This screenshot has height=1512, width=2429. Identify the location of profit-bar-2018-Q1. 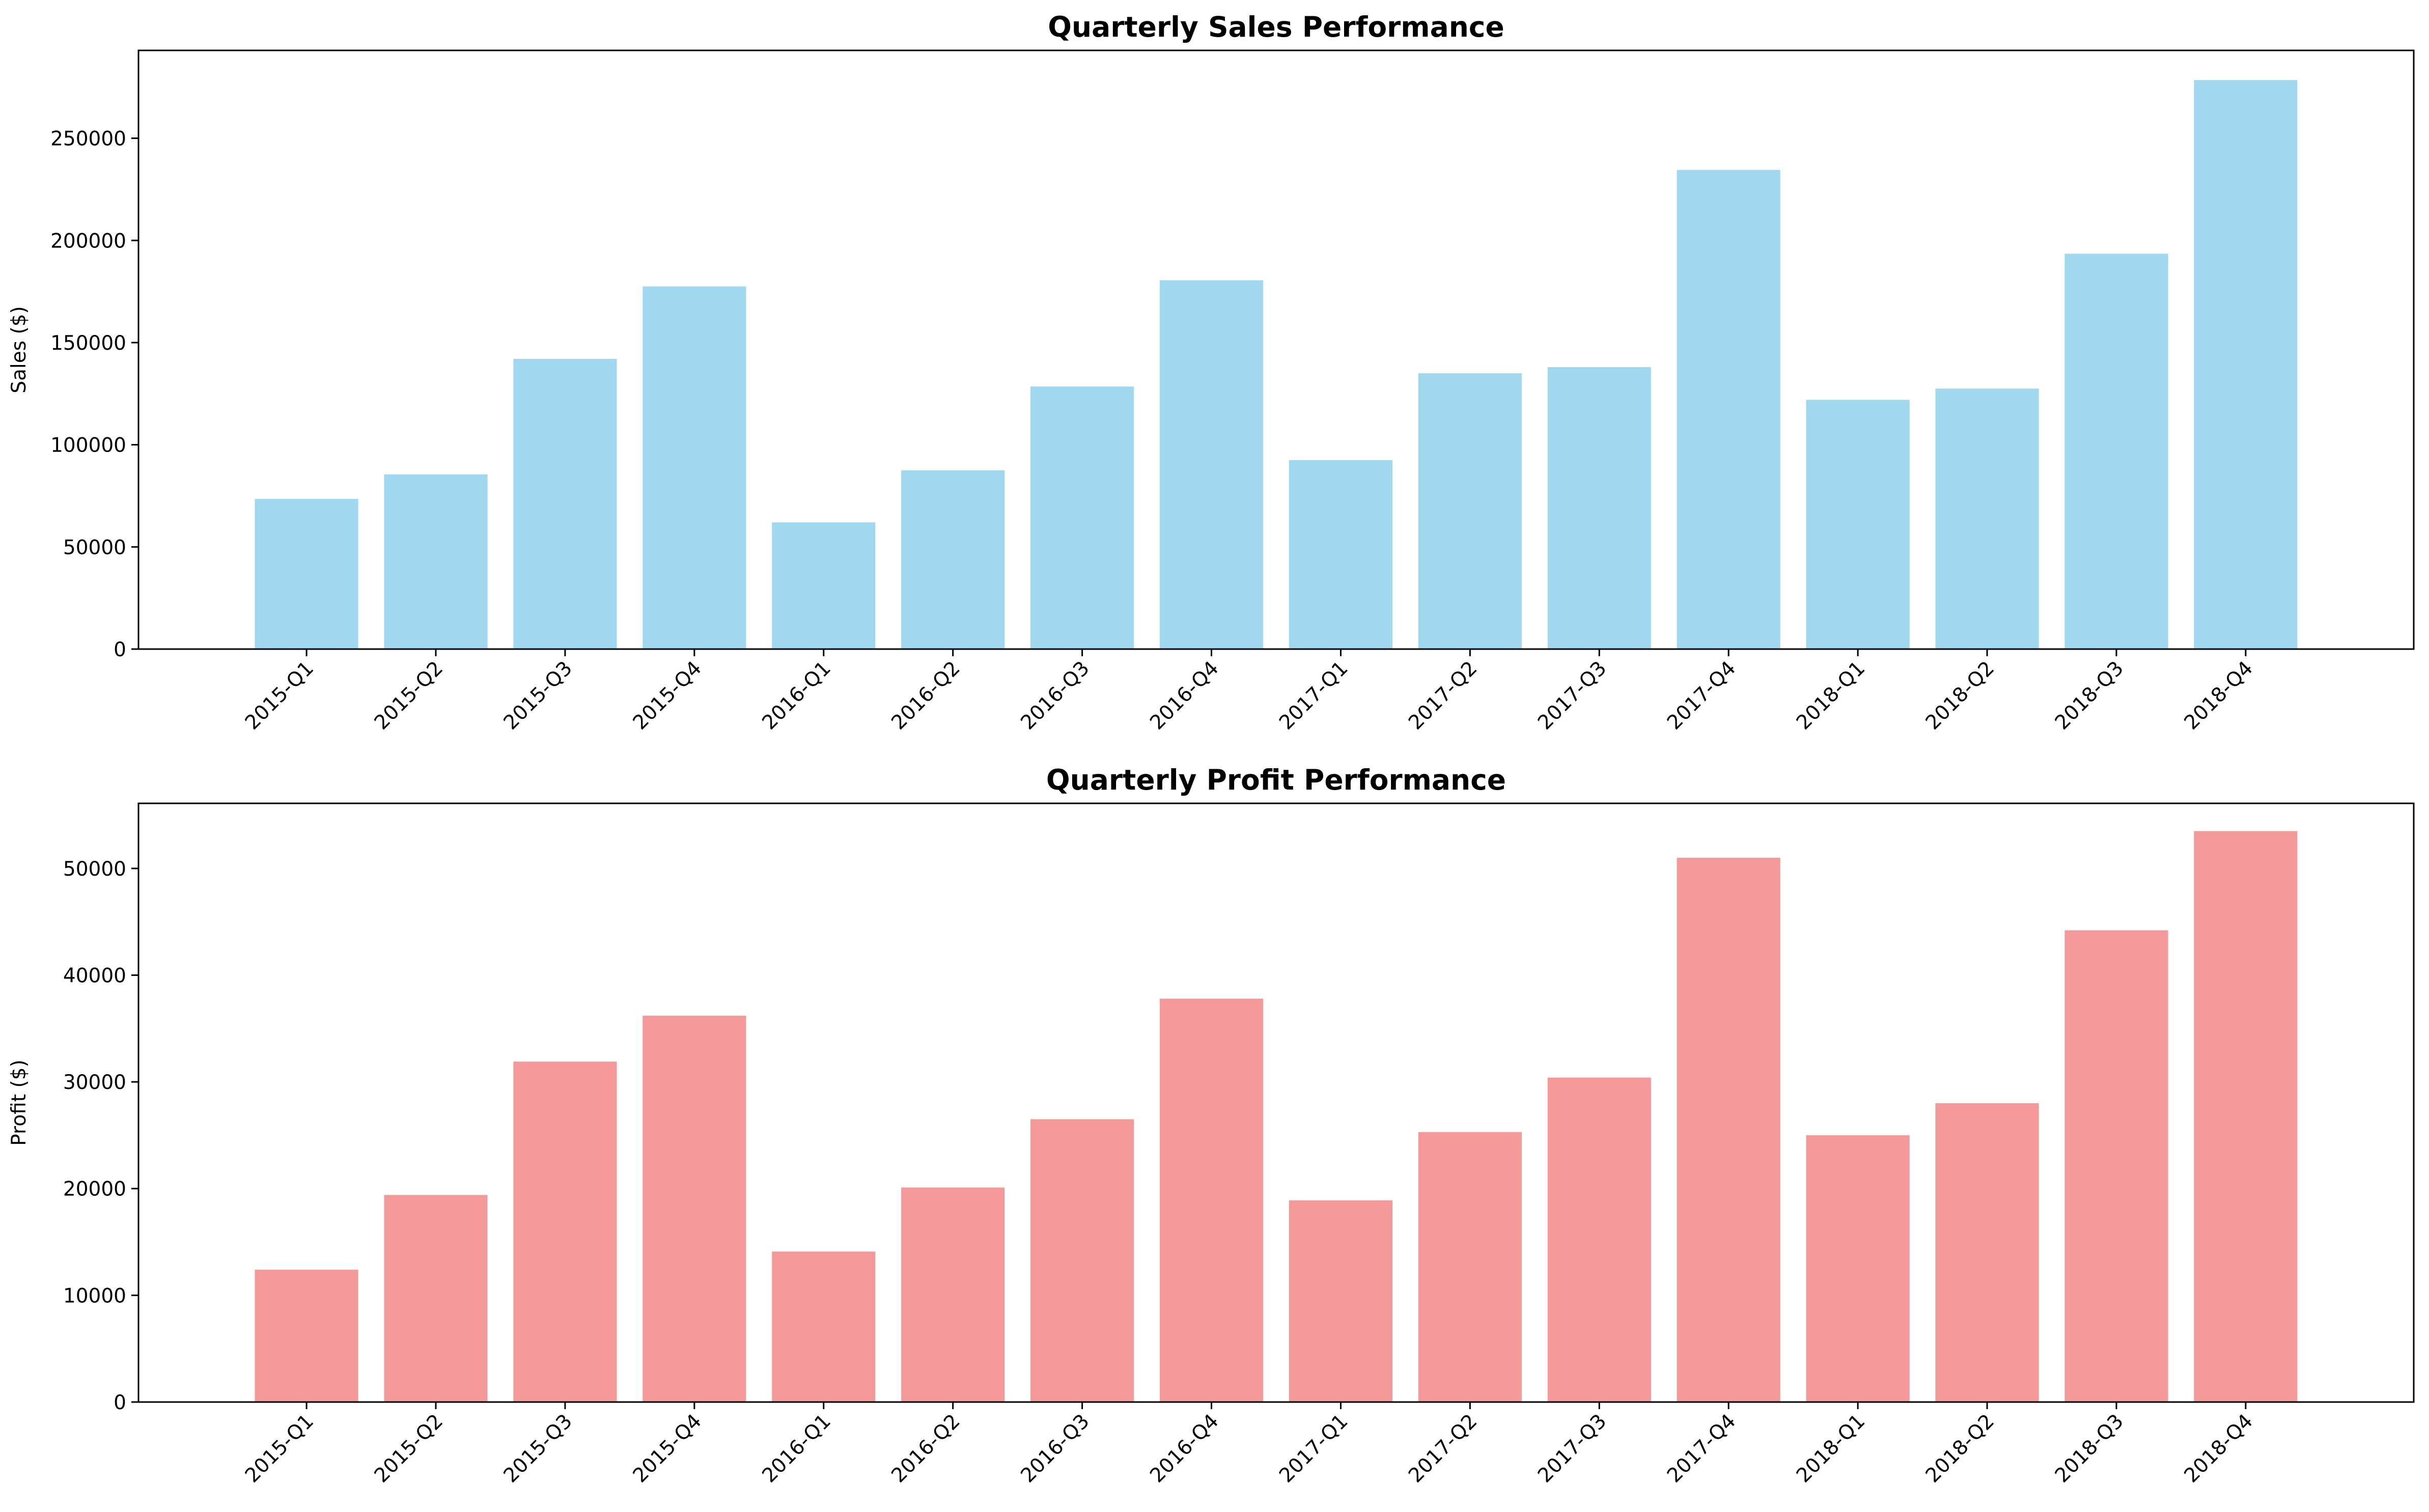
(1858, 1268).